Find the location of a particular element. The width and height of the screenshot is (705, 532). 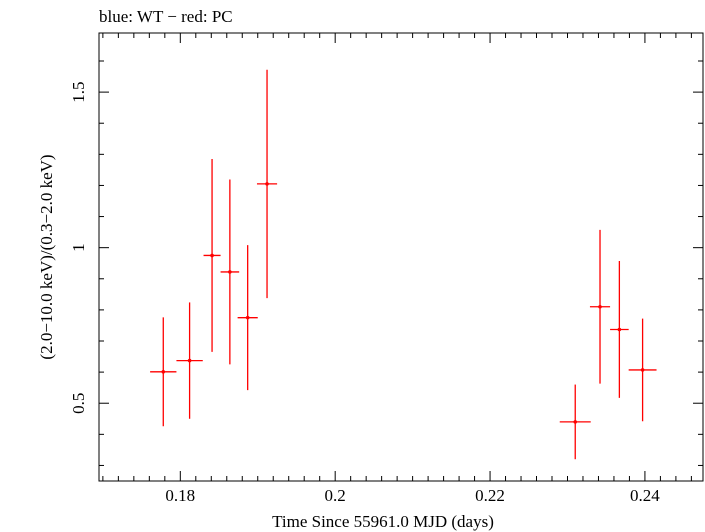

y-tick-label: 0.5 is located at coordinates (78, 403).